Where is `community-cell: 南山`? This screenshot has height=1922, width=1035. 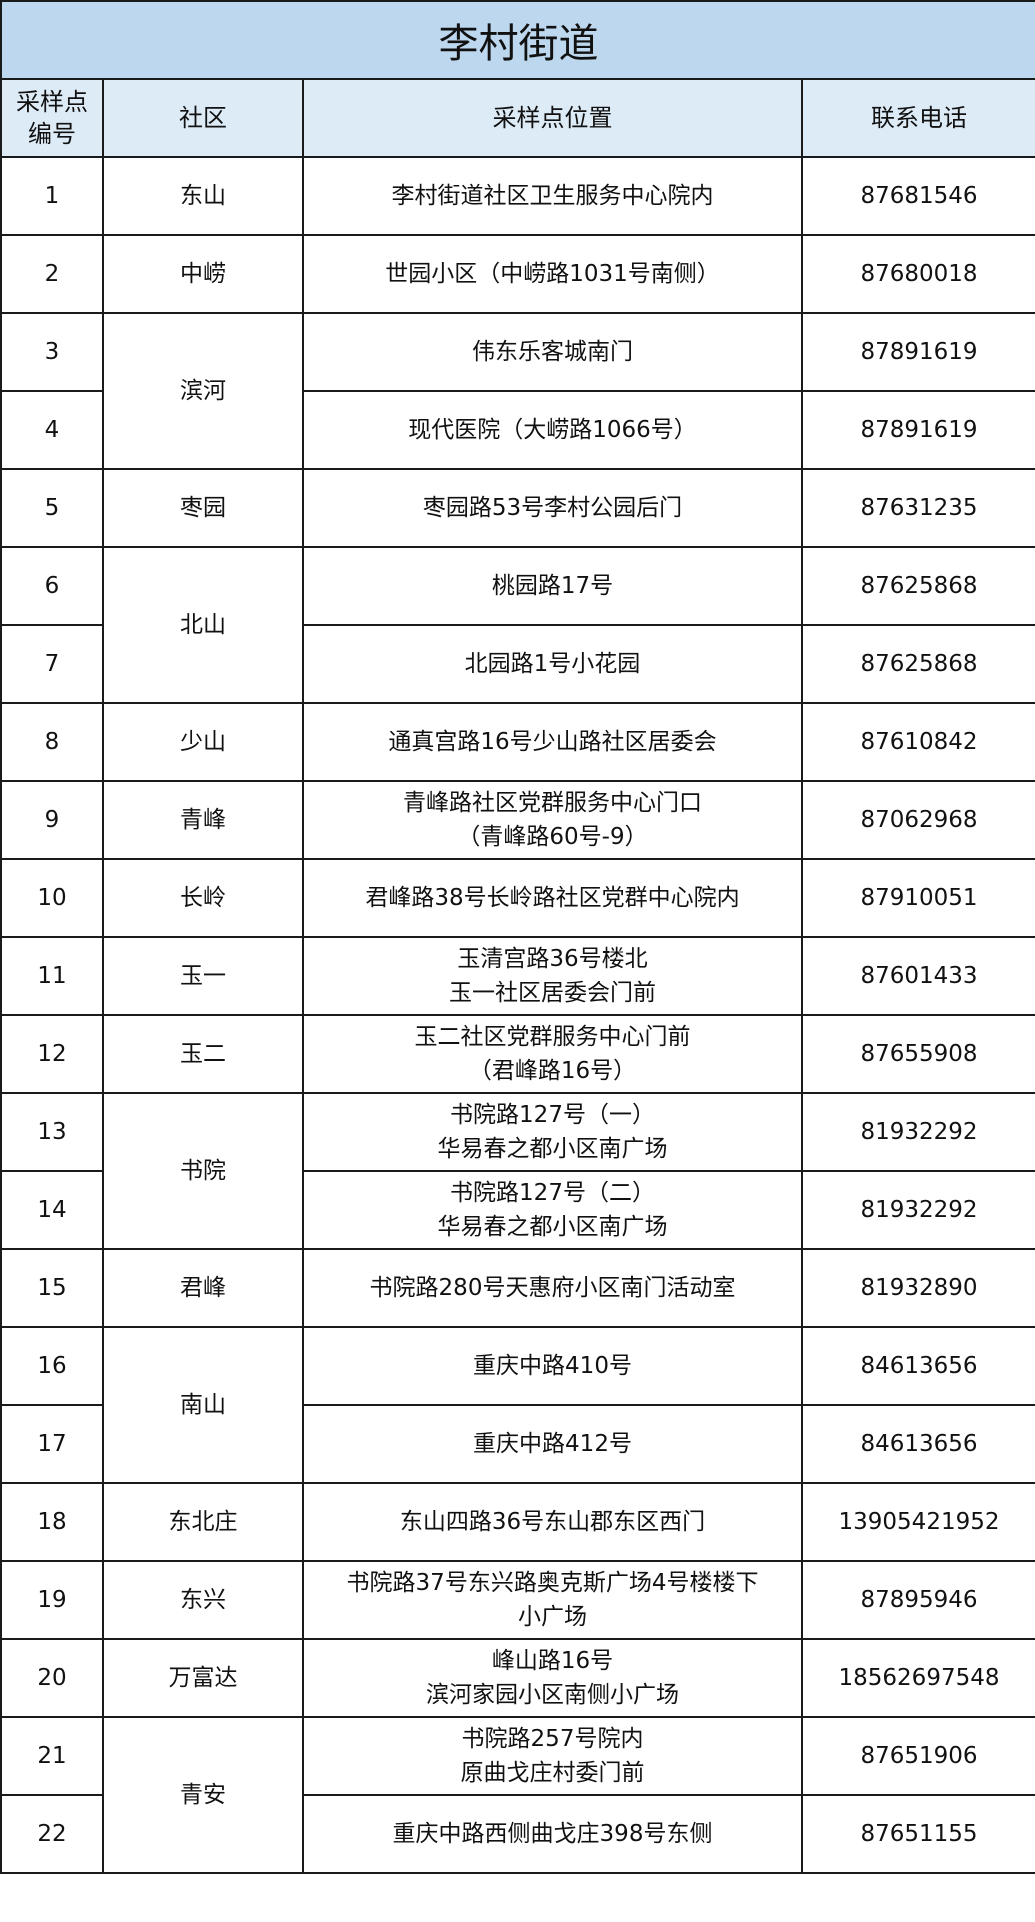
community-cell: 南山 is located at coordinates (203, 1405).